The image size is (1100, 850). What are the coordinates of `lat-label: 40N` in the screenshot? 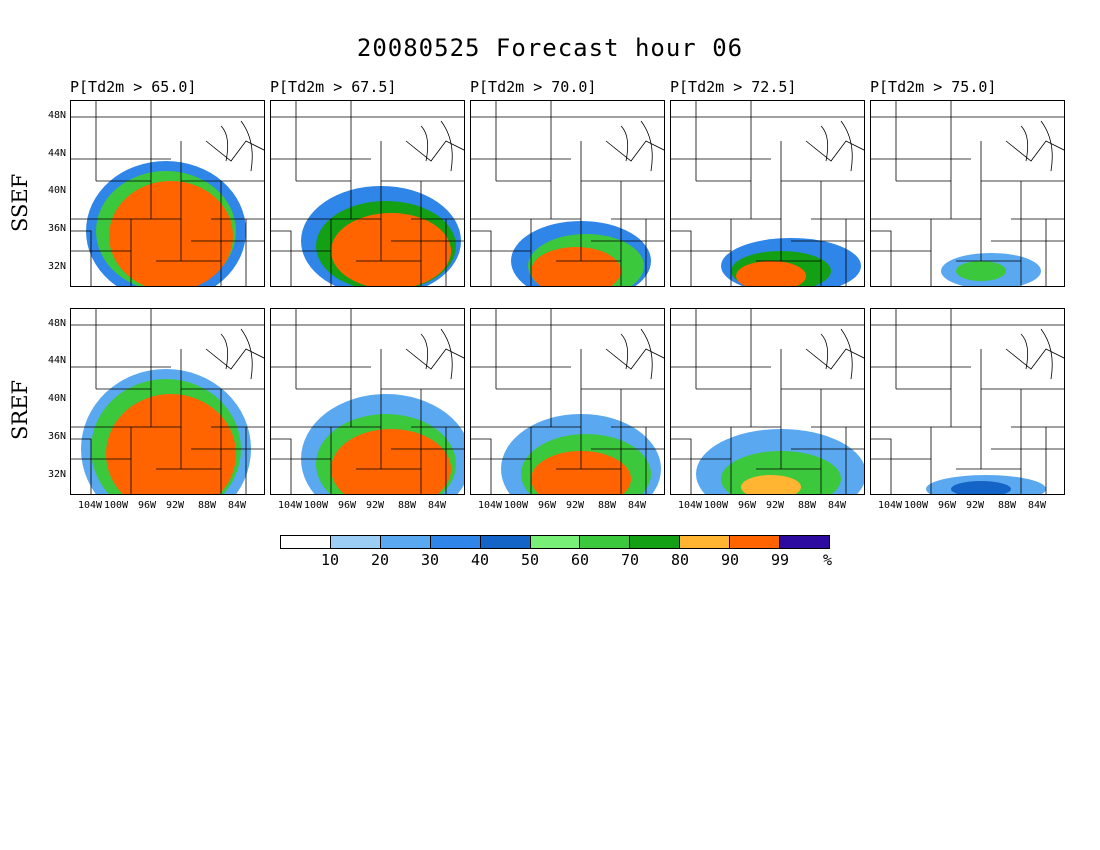 It's located at (56, 190).